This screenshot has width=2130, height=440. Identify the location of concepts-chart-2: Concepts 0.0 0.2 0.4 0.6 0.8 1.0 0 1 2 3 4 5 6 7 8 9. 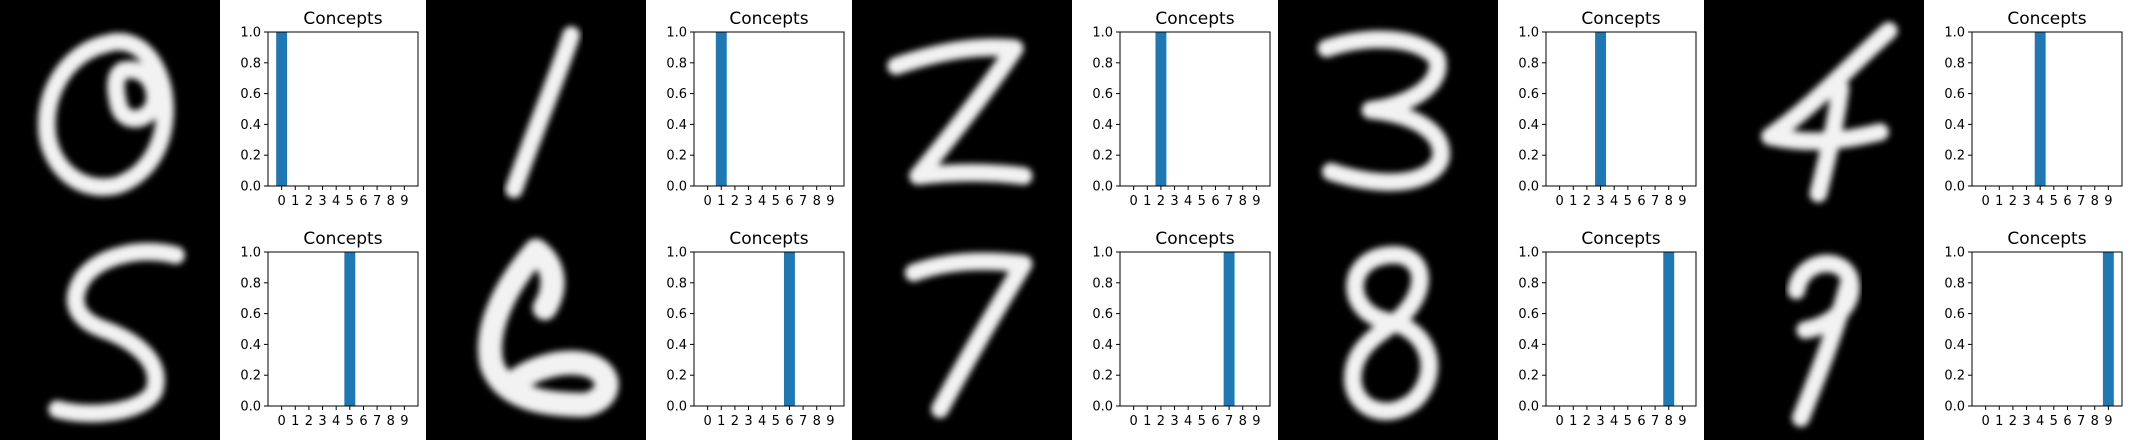
(1185, 111).